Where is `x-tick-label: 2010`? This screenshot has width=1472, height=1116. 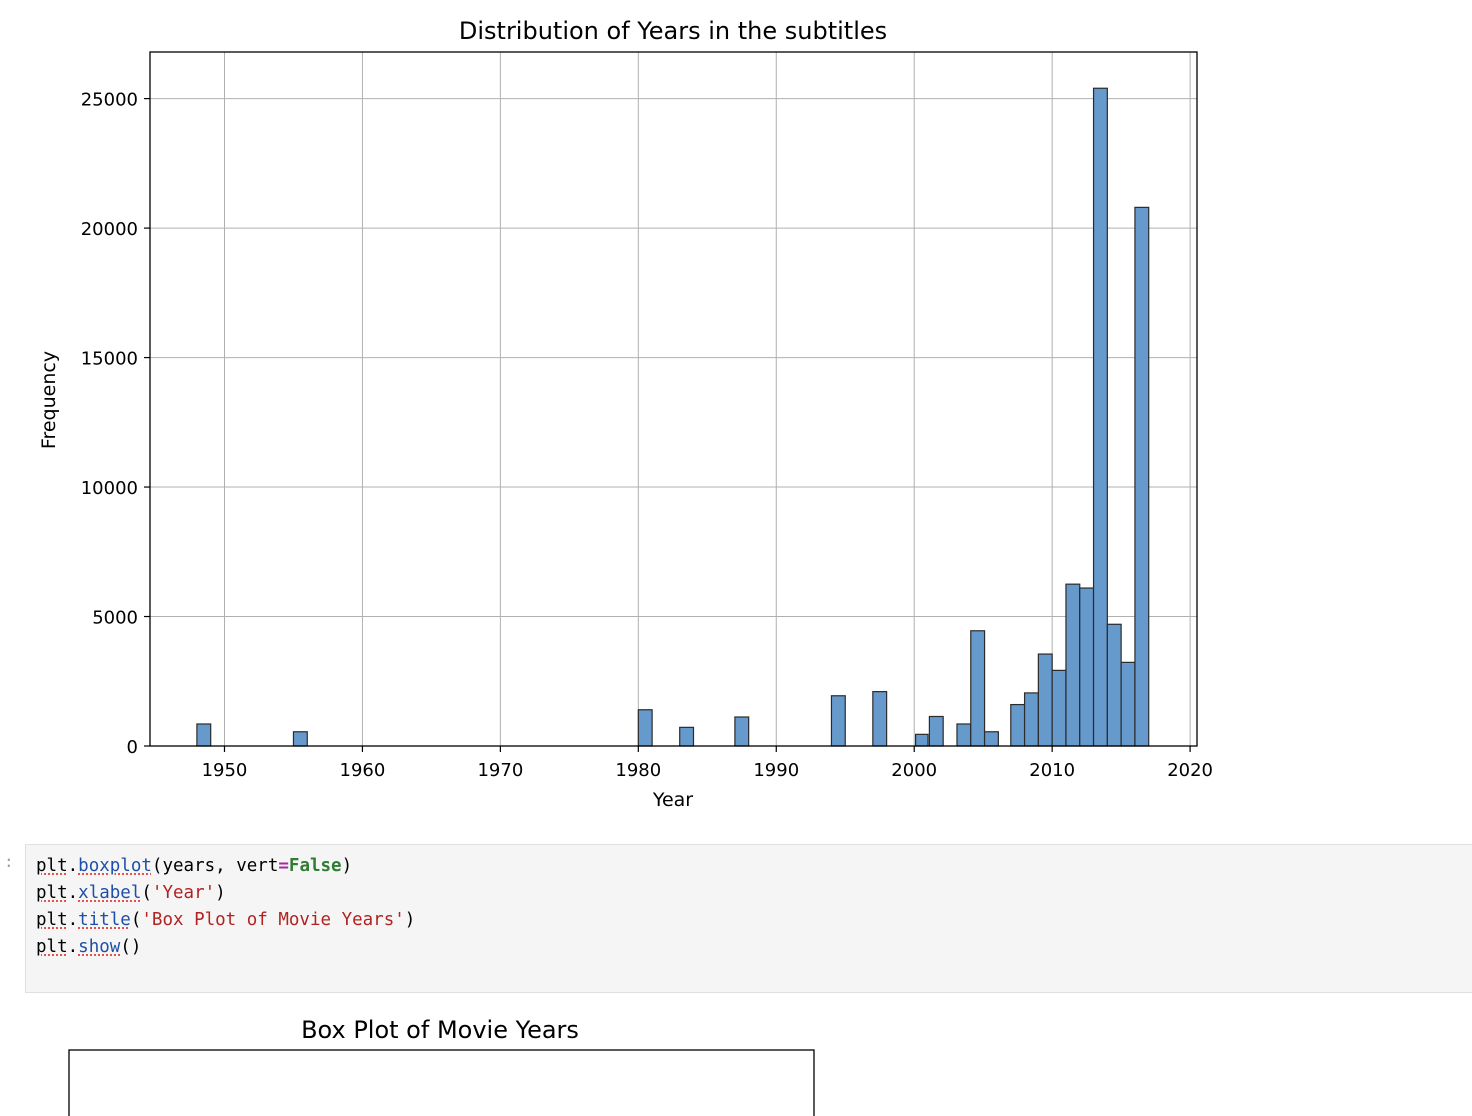
x-tick-label: 2010 is located at coordinates (1052, 770).